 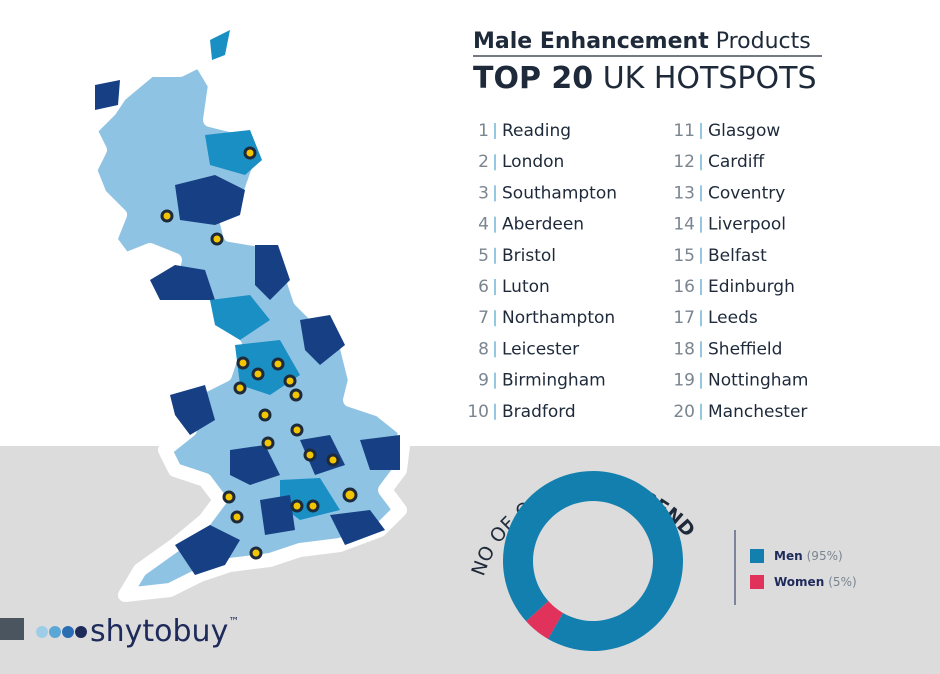 I want to click on hotspot-city: Northampton, so click(x=558, y=318).